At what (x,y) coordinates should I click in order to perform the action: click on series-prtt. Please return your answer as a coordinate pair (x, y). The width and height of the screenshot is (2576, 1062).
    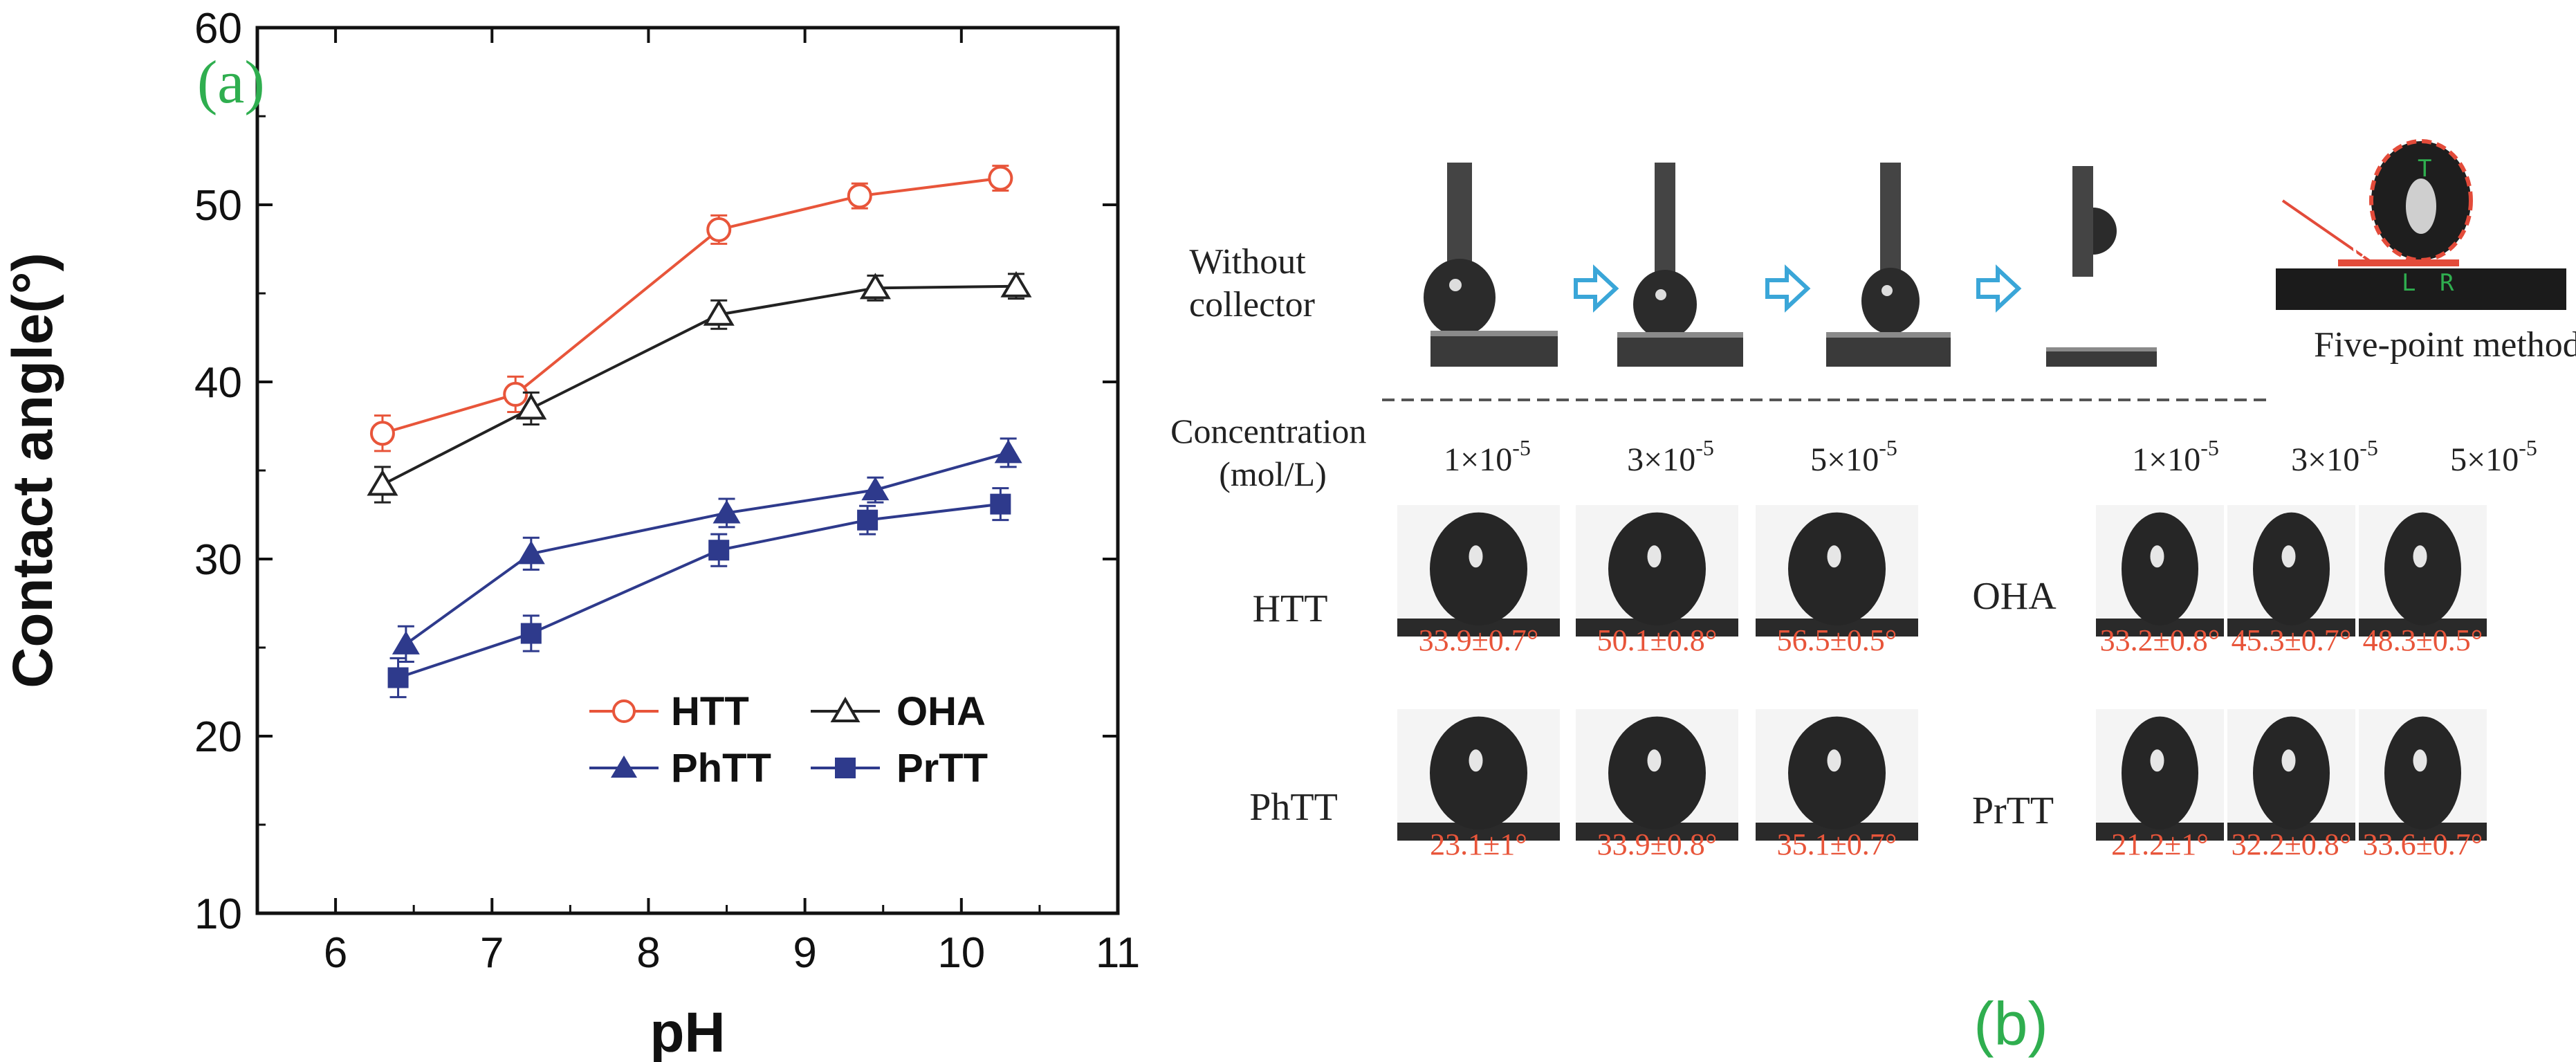
    Looking at the image, I should click on (699, 593).